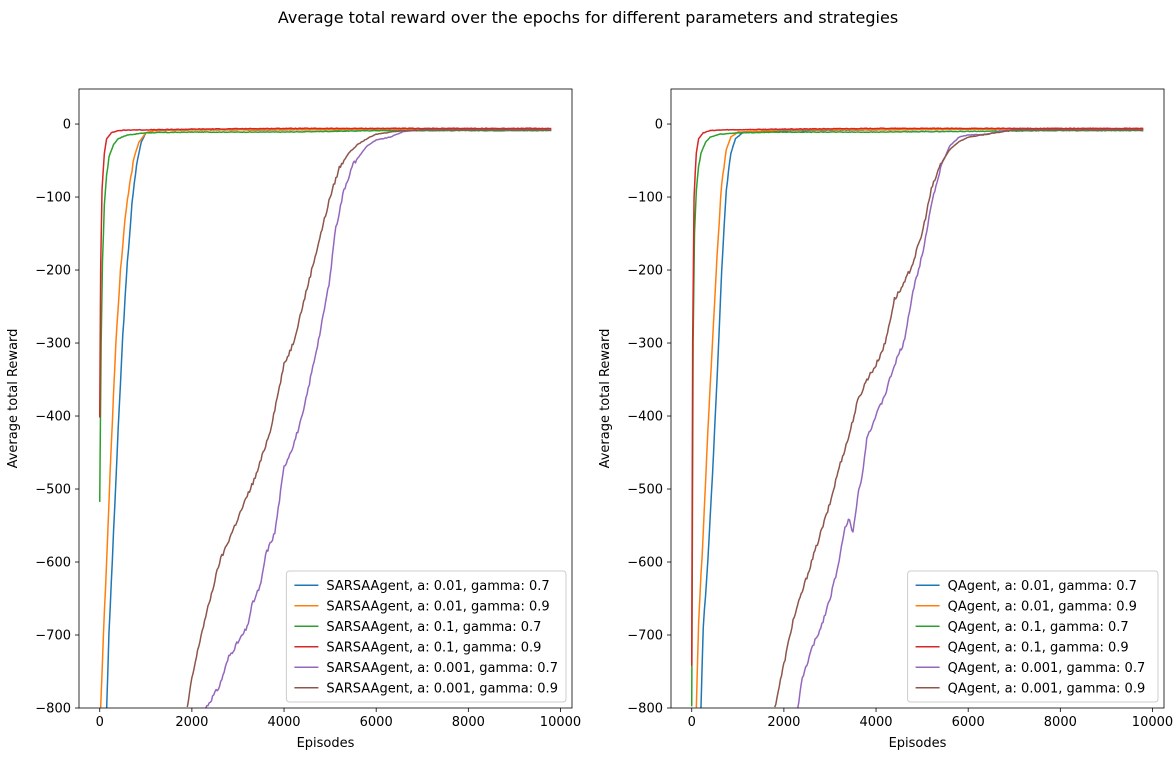 Image resolution: width=1176 pixels, height=759 pixels. Describe the element at coordinates (437, 586) in the screenshot. I see `legend-entry-1: SARSAAgent, a: 0.01, gamma: 0.7` at that location.